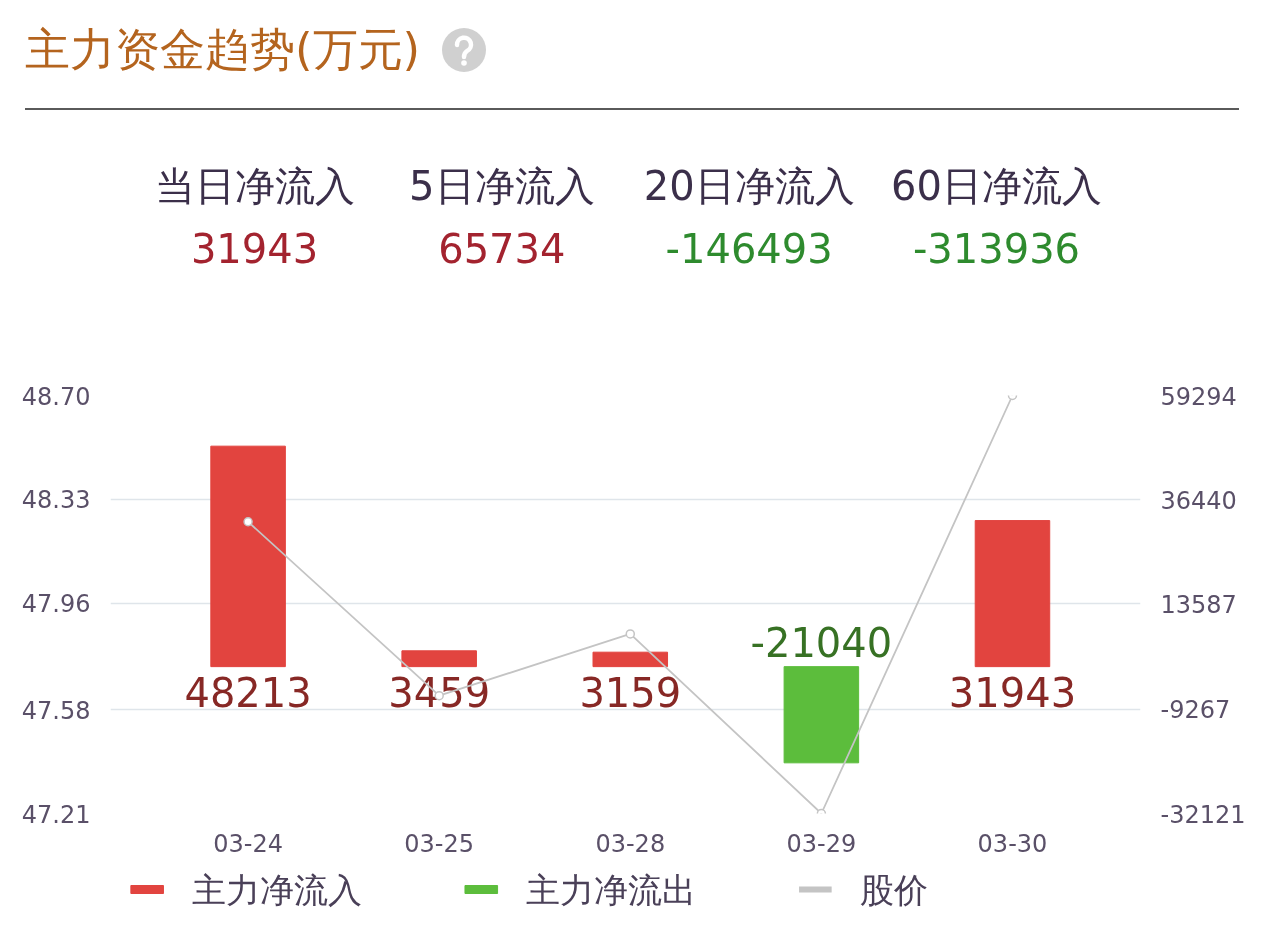 The height and width of the screenshot is (938, 1264). Describe the element at coordinates (611, 889) in the screenshot. I see `legend-label: 主力净流出` at that location.